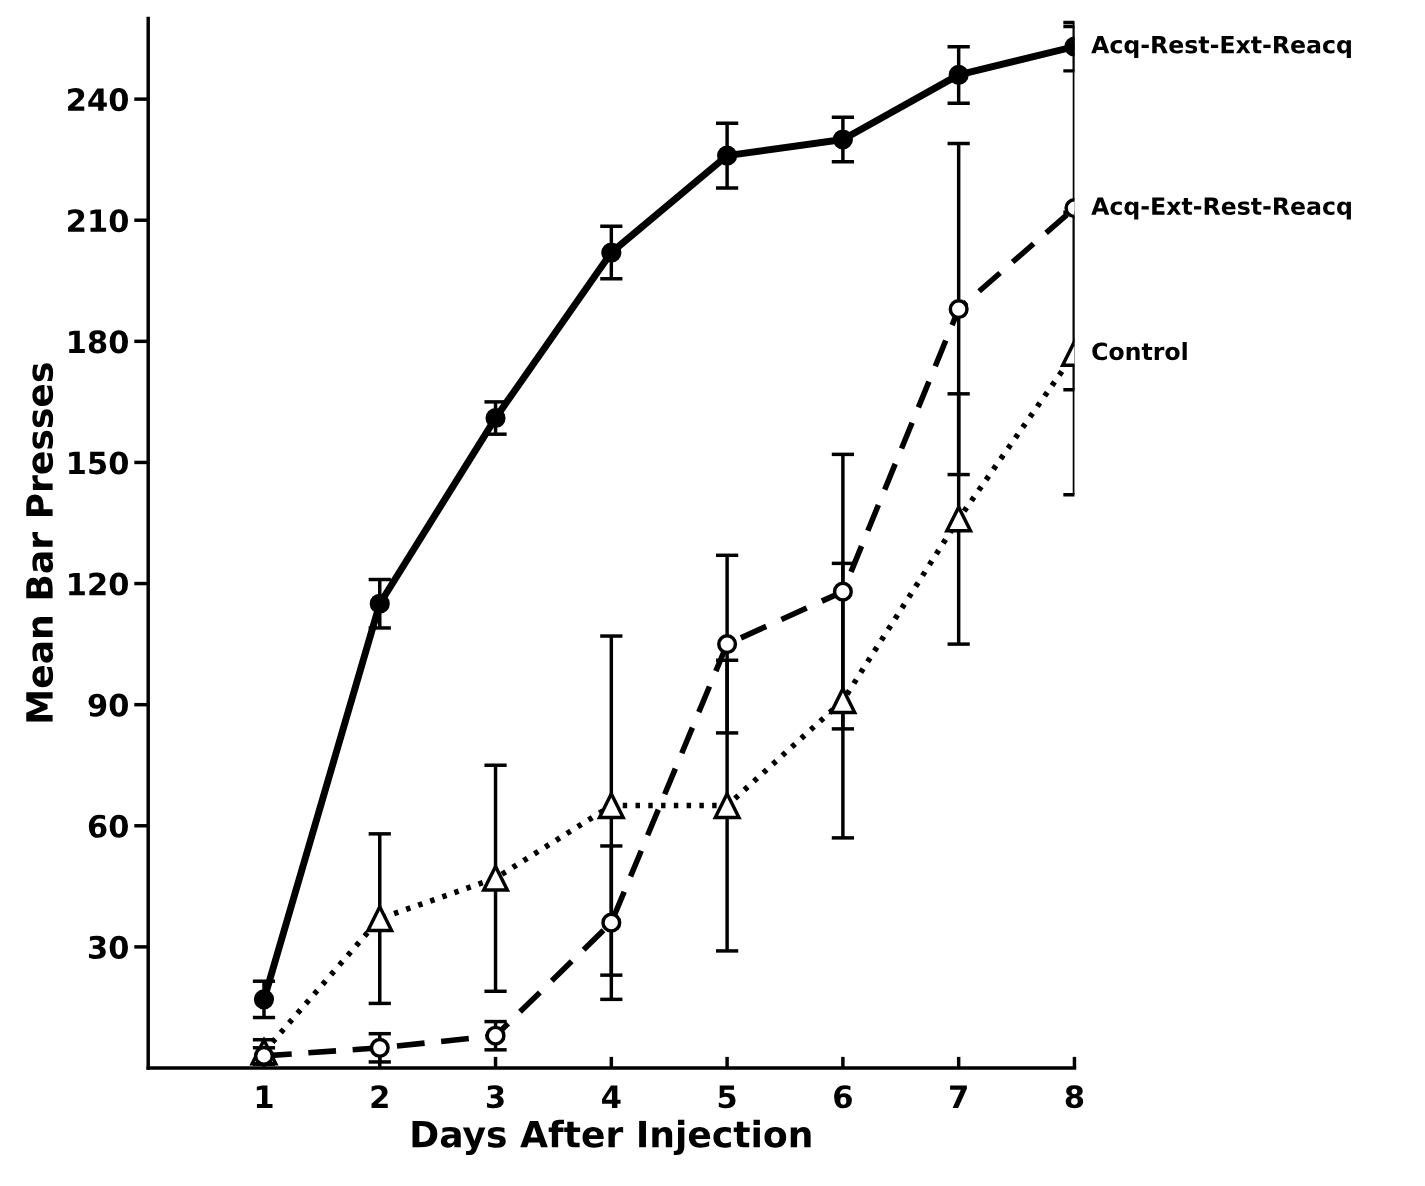 This screenshot has width=1425, height=1186. Describe the element at coordinates (379, 1096) in the screenshot. I see `x-tick-label: 2` at that location.